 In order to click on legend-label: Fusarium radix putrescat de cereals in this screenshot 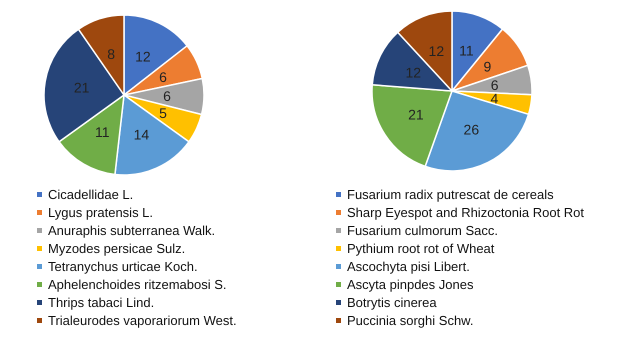, I will do `click(450, 194)`.